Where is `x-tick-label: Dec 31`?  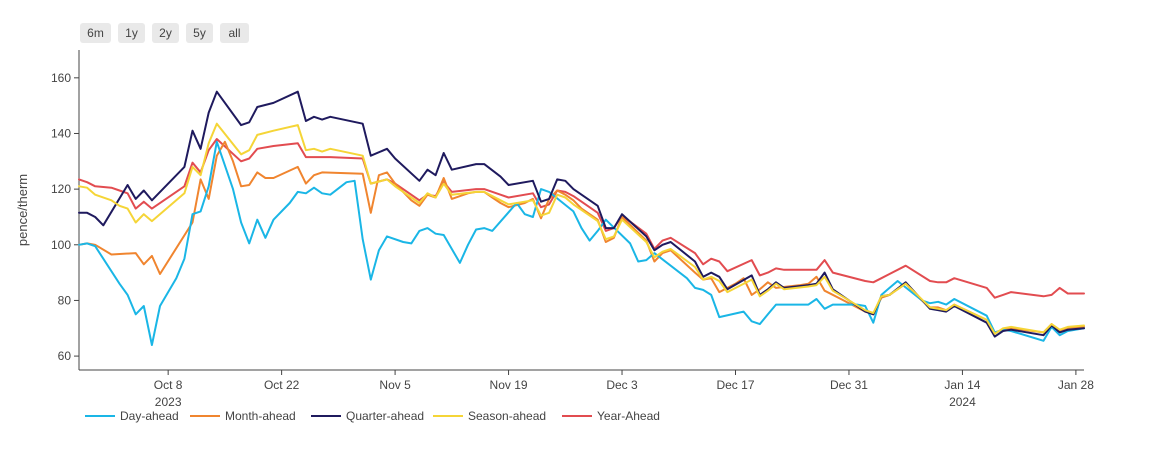
x-tick-label: Dec 31 is located at coordinates (849, 385).